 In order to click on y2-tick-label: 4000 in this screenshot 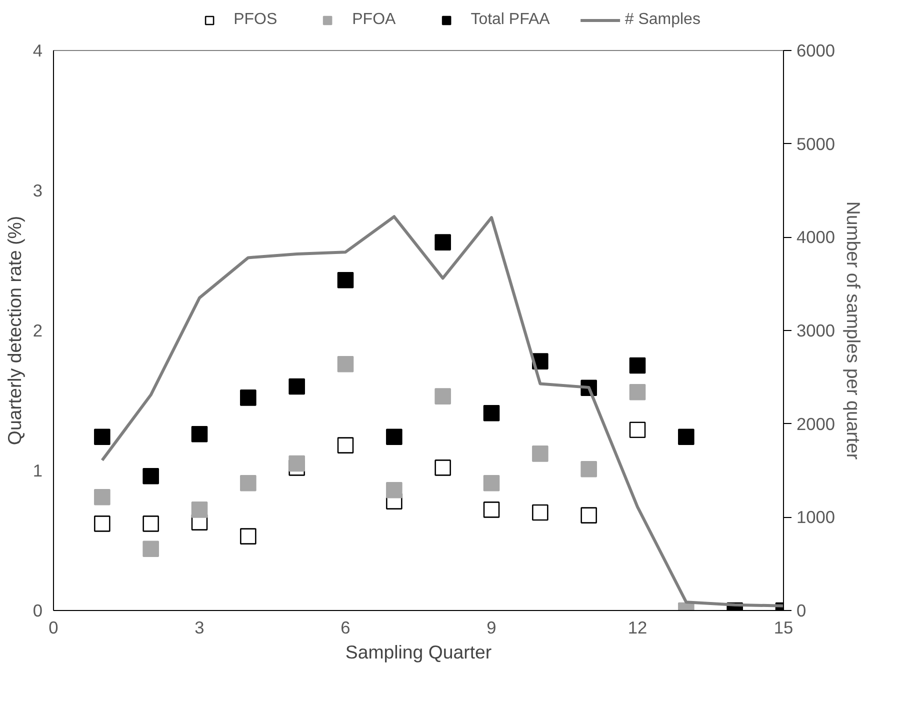, I will do `click(816, 237)`.